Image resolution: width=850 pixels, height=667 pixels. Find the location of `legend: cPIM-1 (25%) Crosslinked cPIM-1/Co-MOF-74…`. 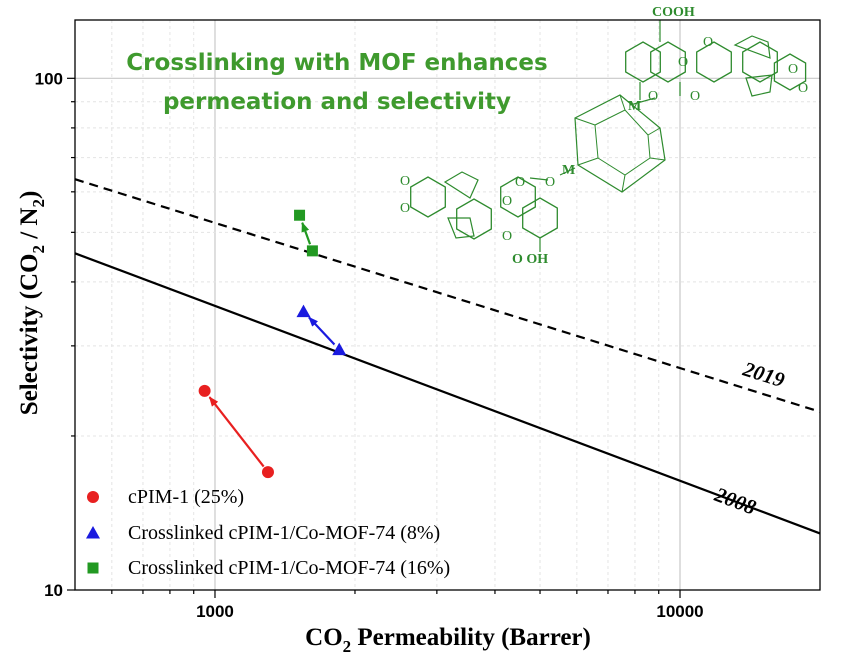

legend: cPIM-1 (25%) Crosslinked cPIM-1/Co-MOF-74… is located at coordinates (268, 532).